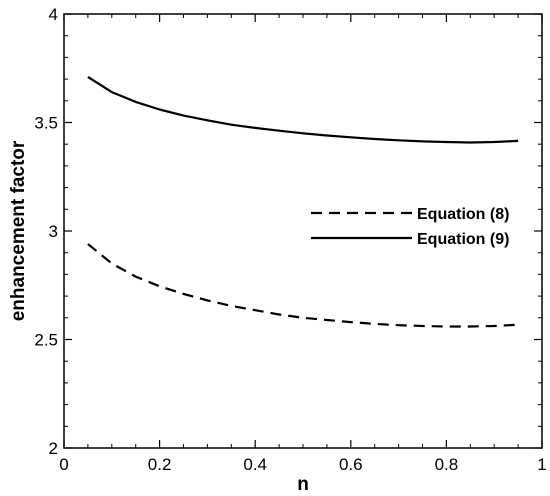 The height and width of the screenshot is (496, 550). What do you see at coordinates (541, 464) in the screenshot?
I see `x-tick-label: 1` at bounding box center [541, 464].